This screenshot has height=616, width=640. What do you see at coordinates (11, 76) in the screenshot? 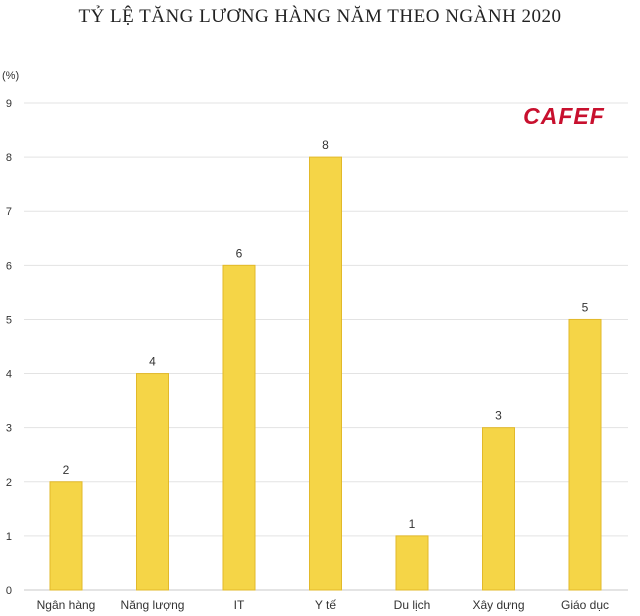
I see `y-axis-unit-label: (%)` at bounding box center [11, 76].